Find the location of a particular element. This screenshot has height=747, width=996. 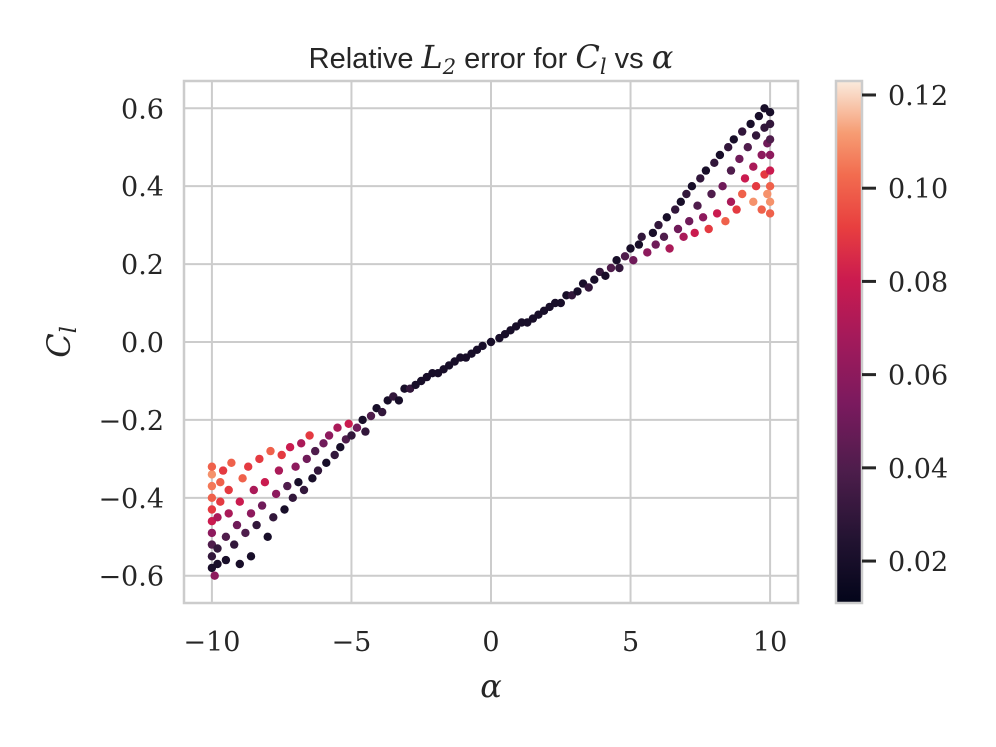

y-axis-label: Cl is located at coordinates (61, 342).